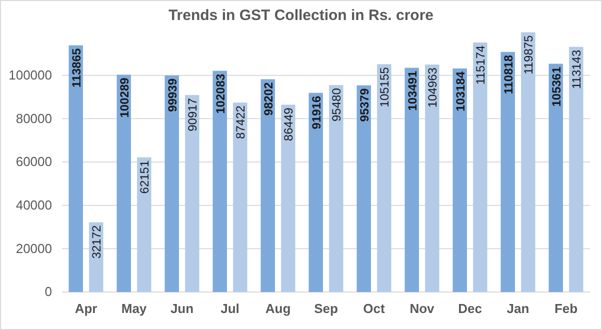  Describe the element at coordinates (124, 97) in the screenshot. I see `data-label: 100289` at that location.